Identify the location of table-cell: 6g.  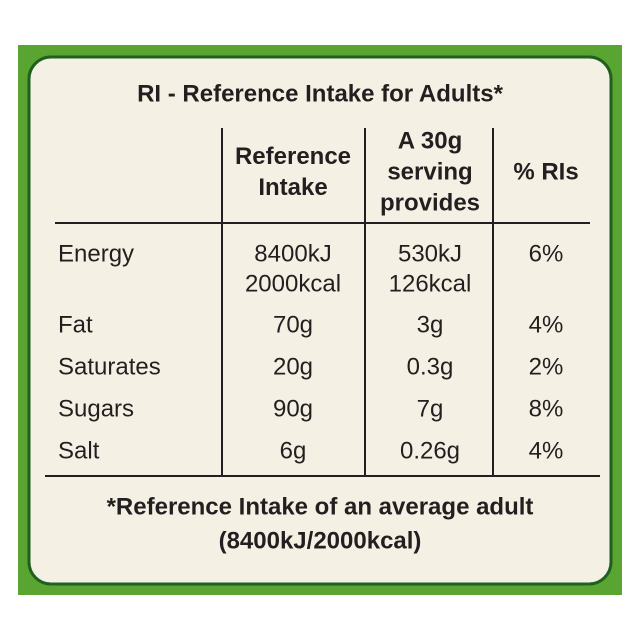
(293, 450).